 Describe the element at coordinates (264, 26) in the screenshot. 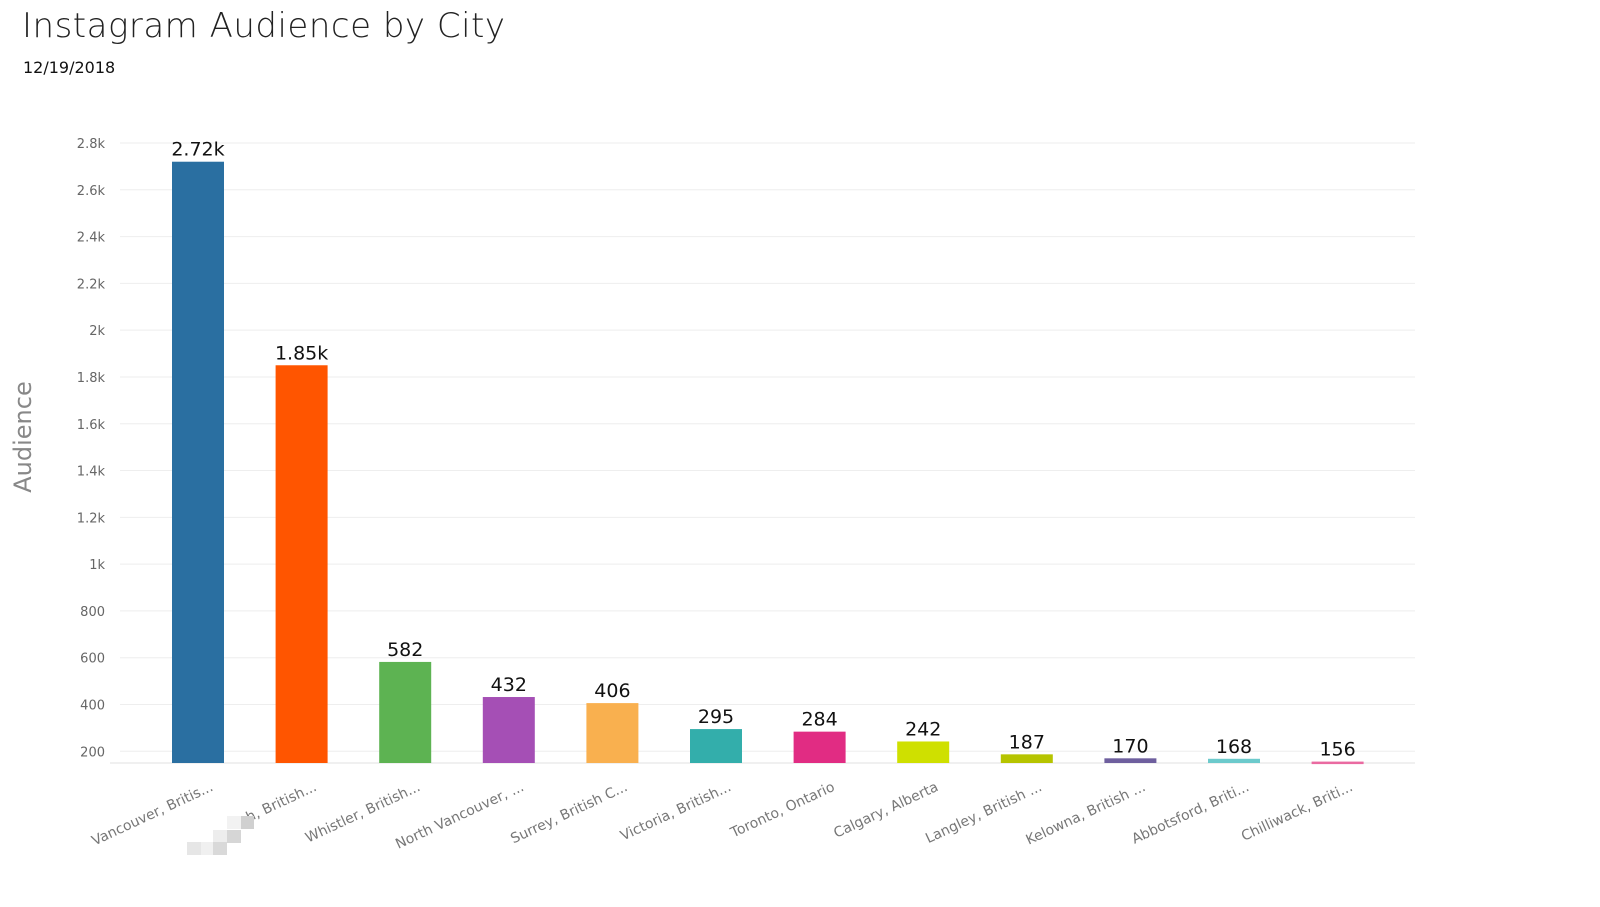

I see `chart-title: Instagram Audience by City` at that location.